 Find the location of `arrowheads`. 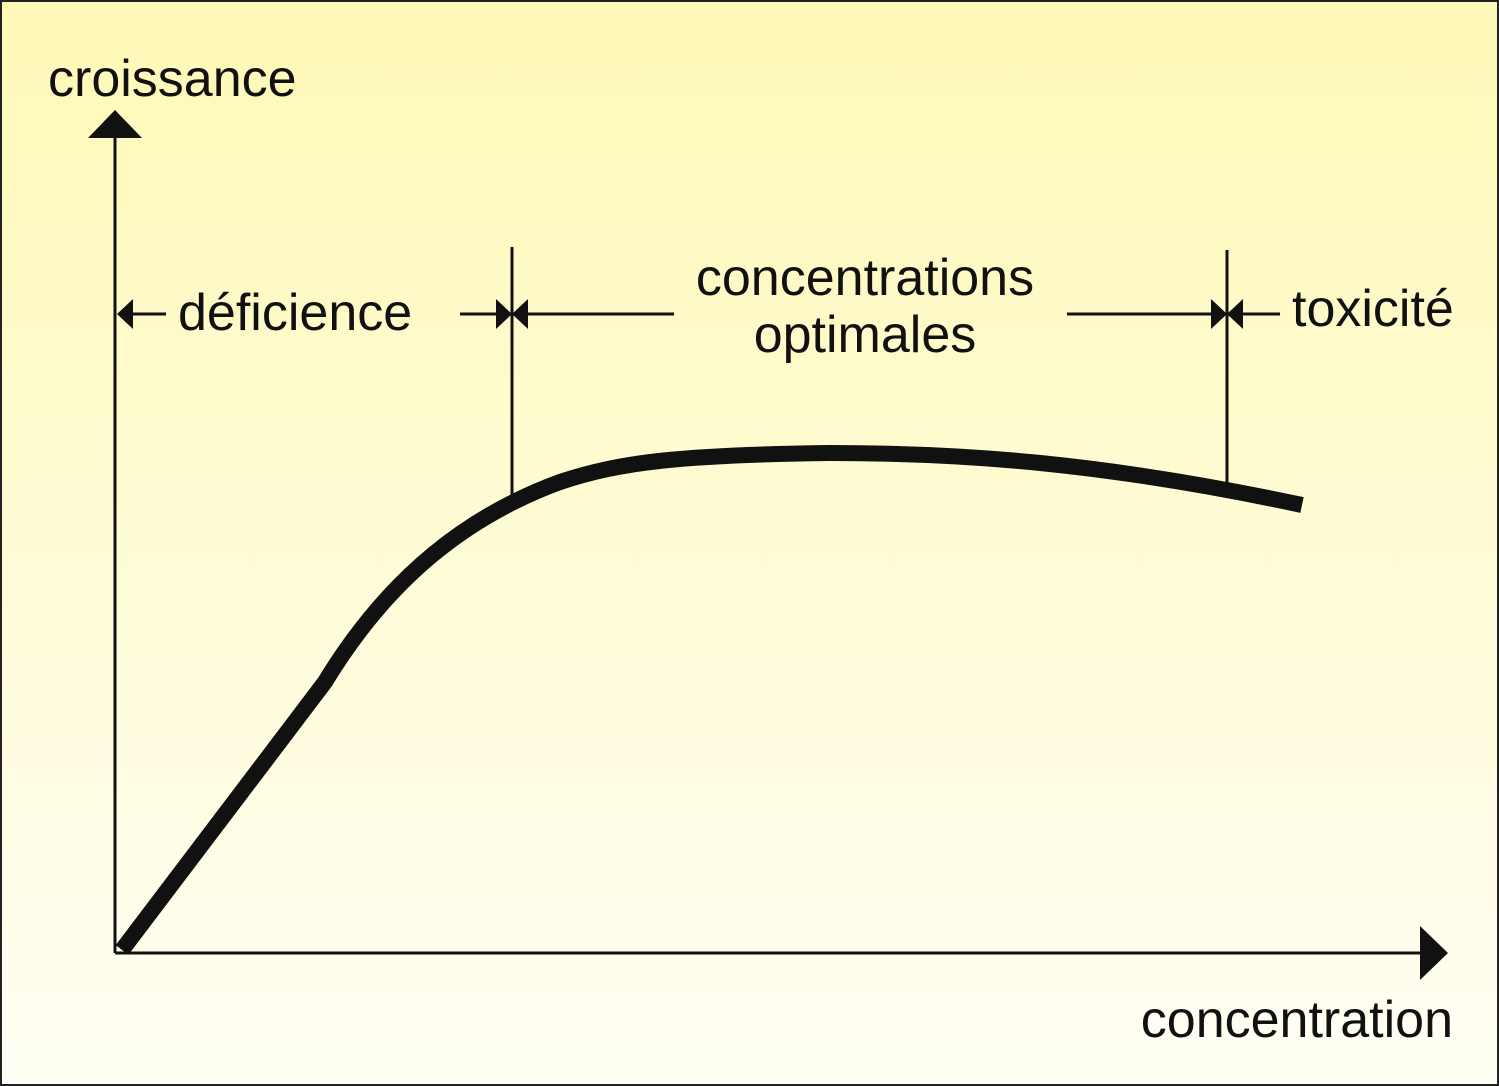

arrowheads is located at coordinates (680, 314).